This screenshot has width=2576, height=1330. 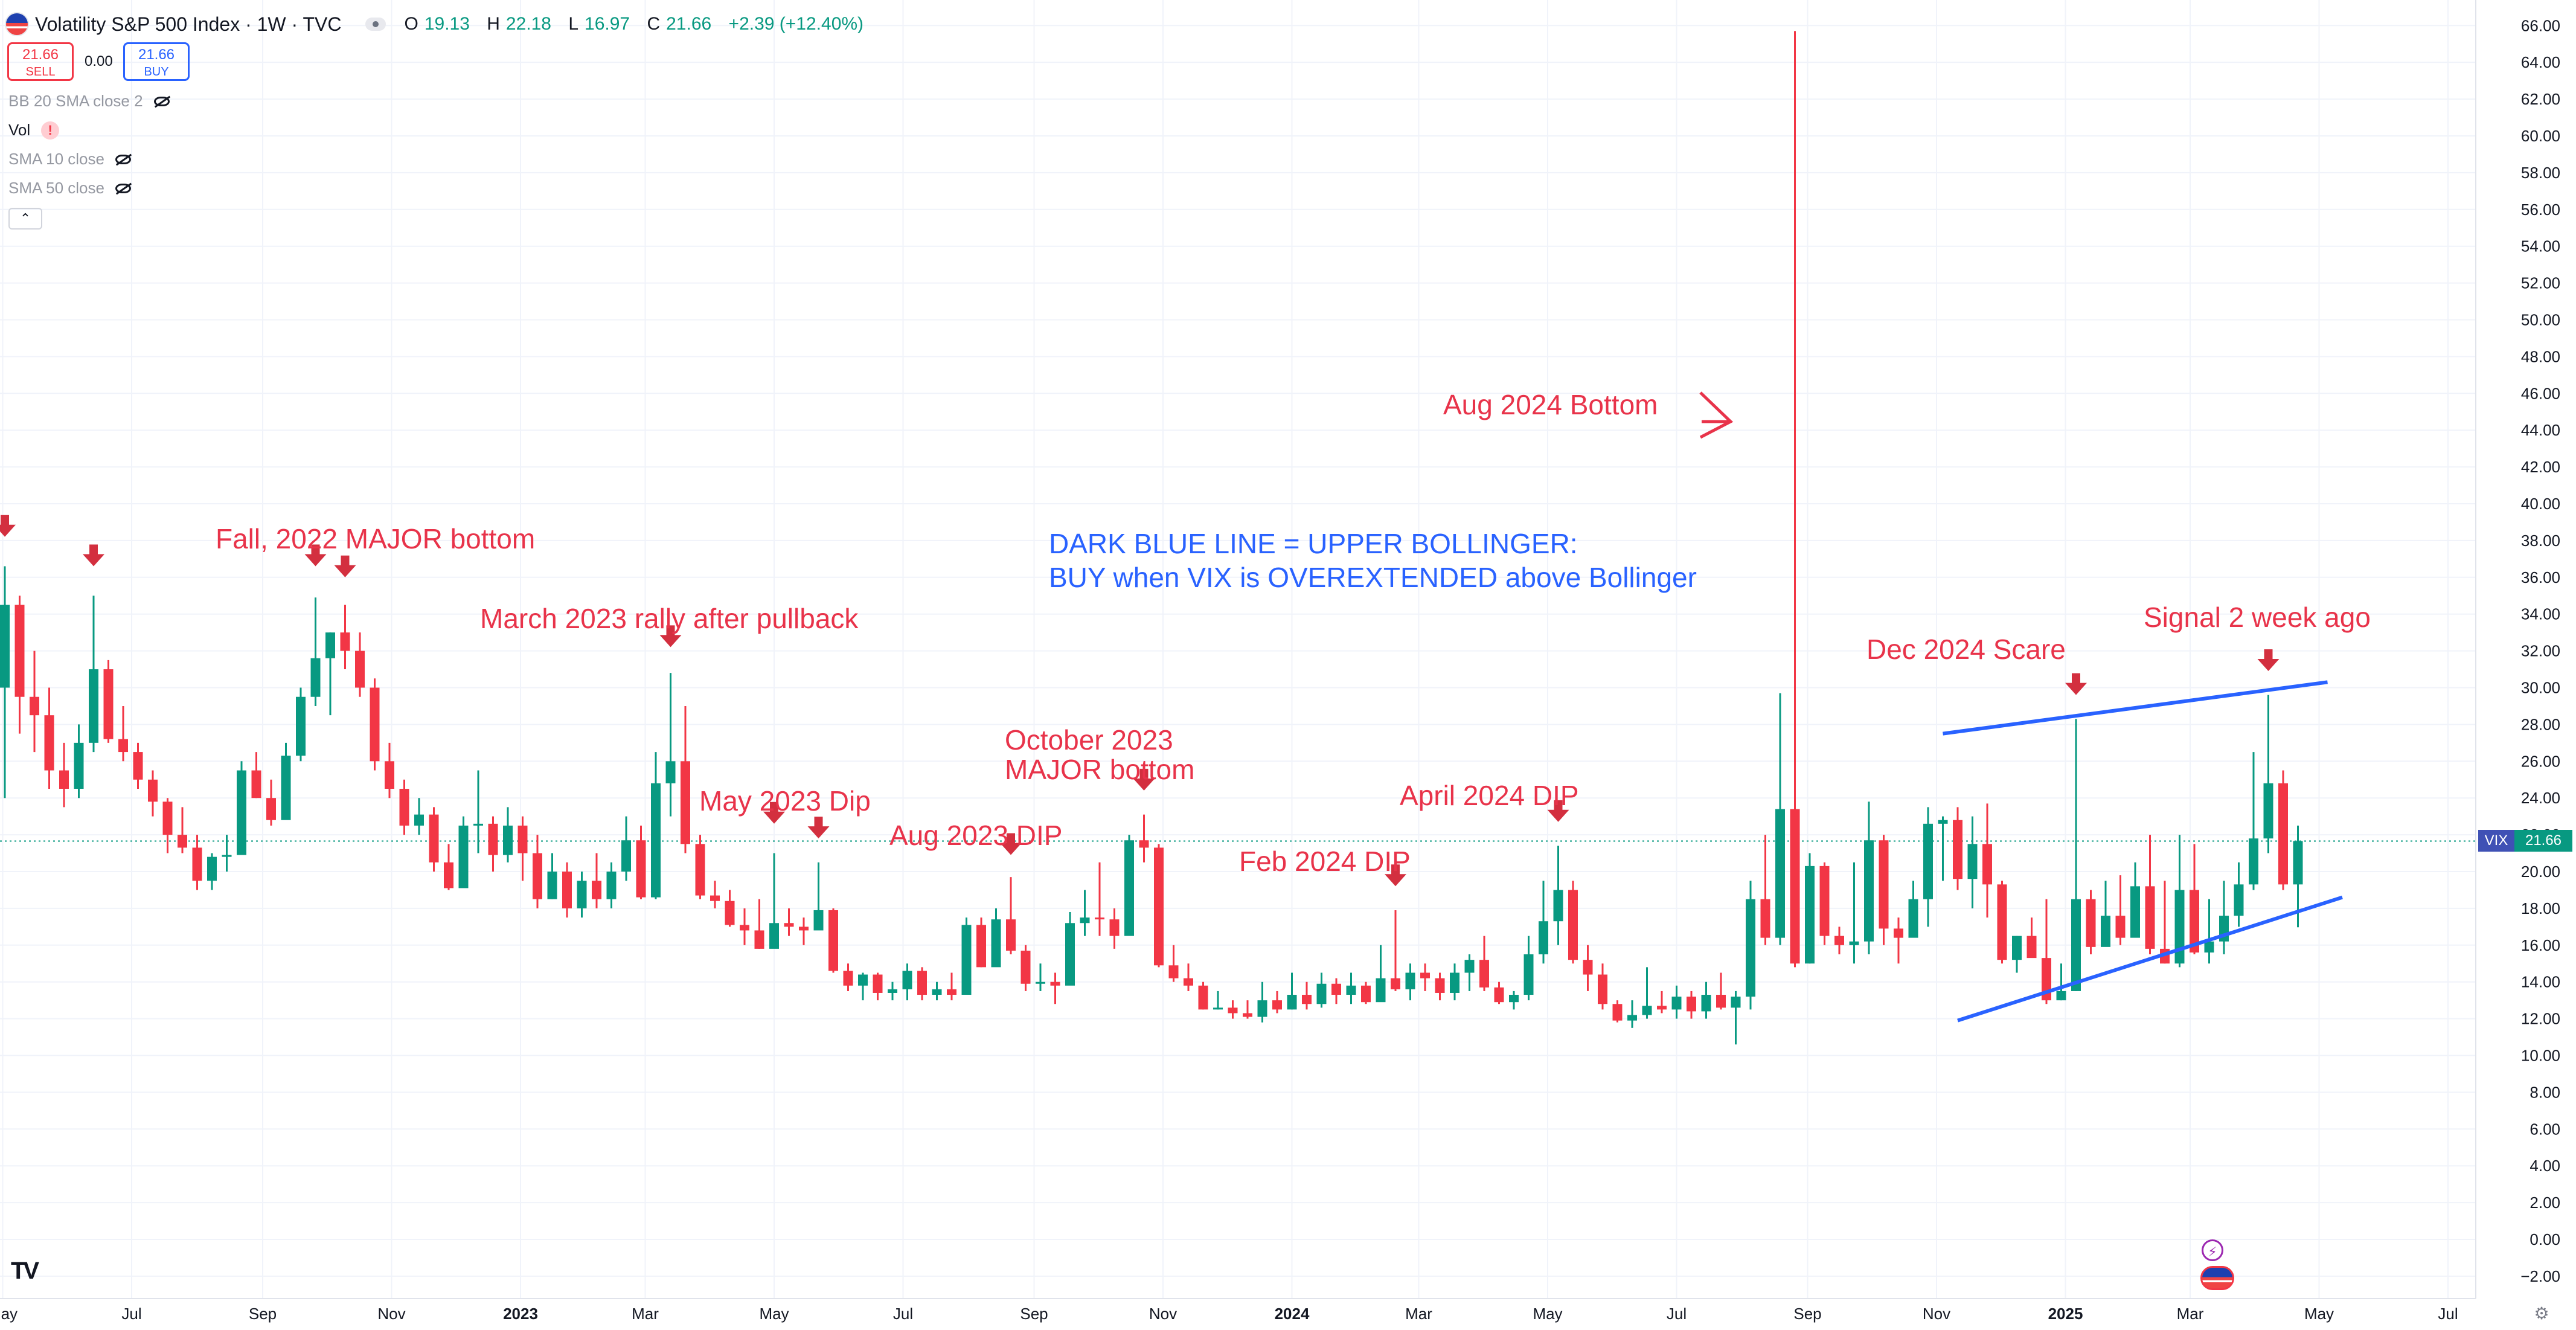 What do you see at coordinates (25, 1271) in the screenshot?
I see `tradingview-logo: TV` at bounding box center [25, 1271].